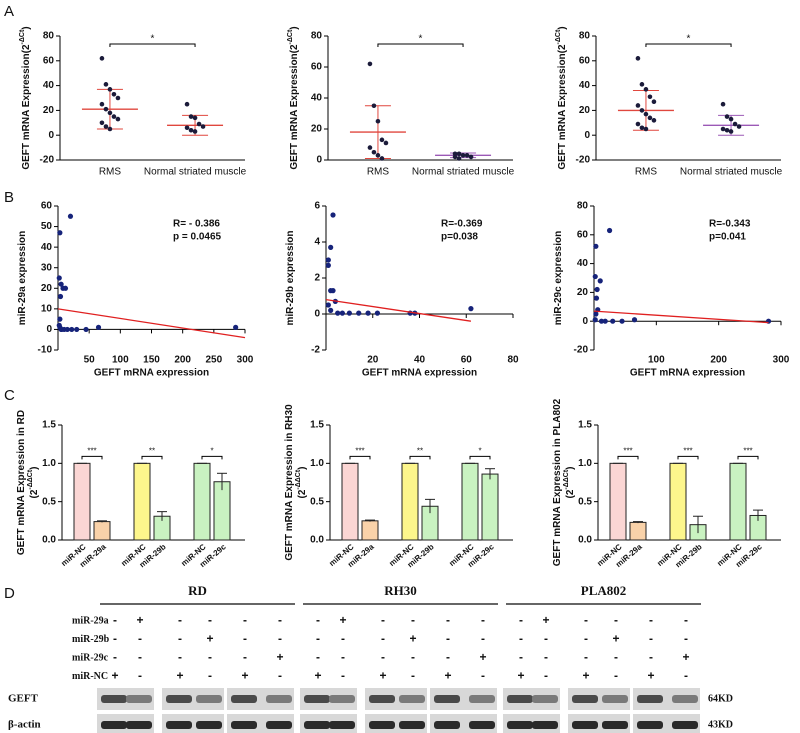  Describe the element at coordinates (22, 36) in the screenshot. I see `y-axis-label-part: -ΔCt` at that location.